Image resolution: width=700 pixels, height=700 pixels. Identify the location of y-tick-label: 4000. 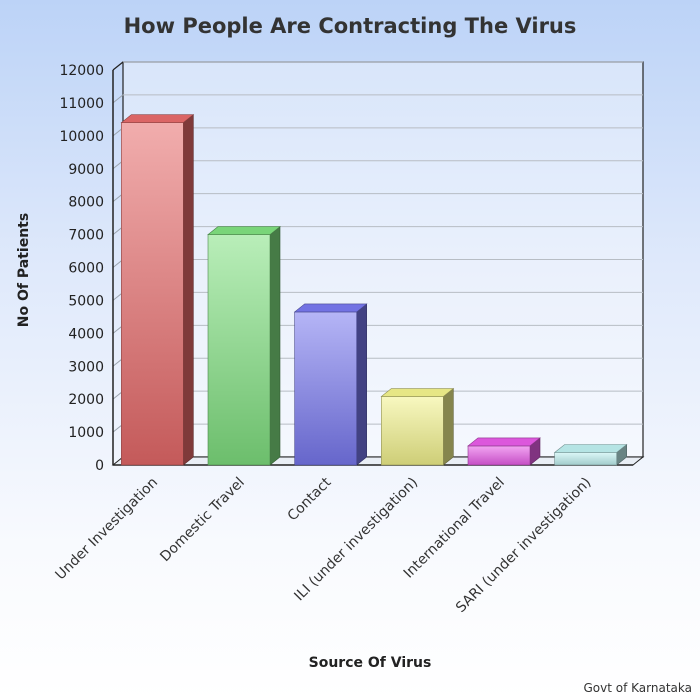
(86, 334).